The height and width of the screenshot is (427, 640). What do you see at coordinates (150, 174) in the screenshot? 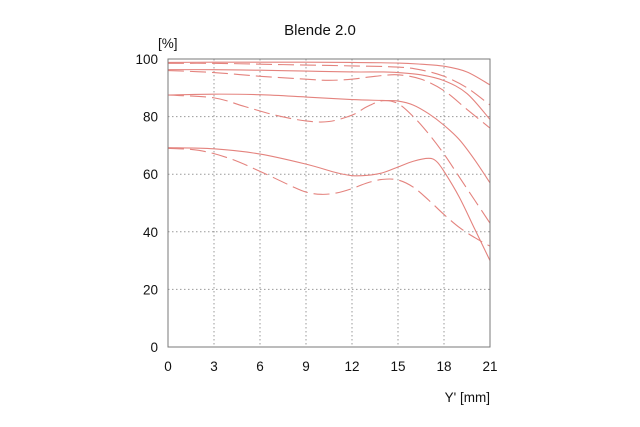
I see `y-tick-label-60: 60` at bounding box center [150, 174].